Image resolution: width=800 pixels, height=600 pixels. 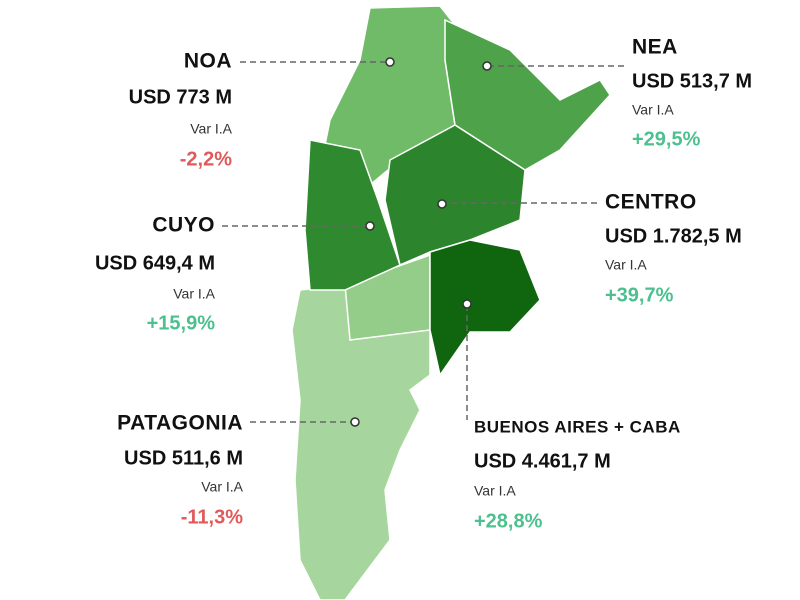 I want to click on patagonia-area, so click(x=361, y=442).